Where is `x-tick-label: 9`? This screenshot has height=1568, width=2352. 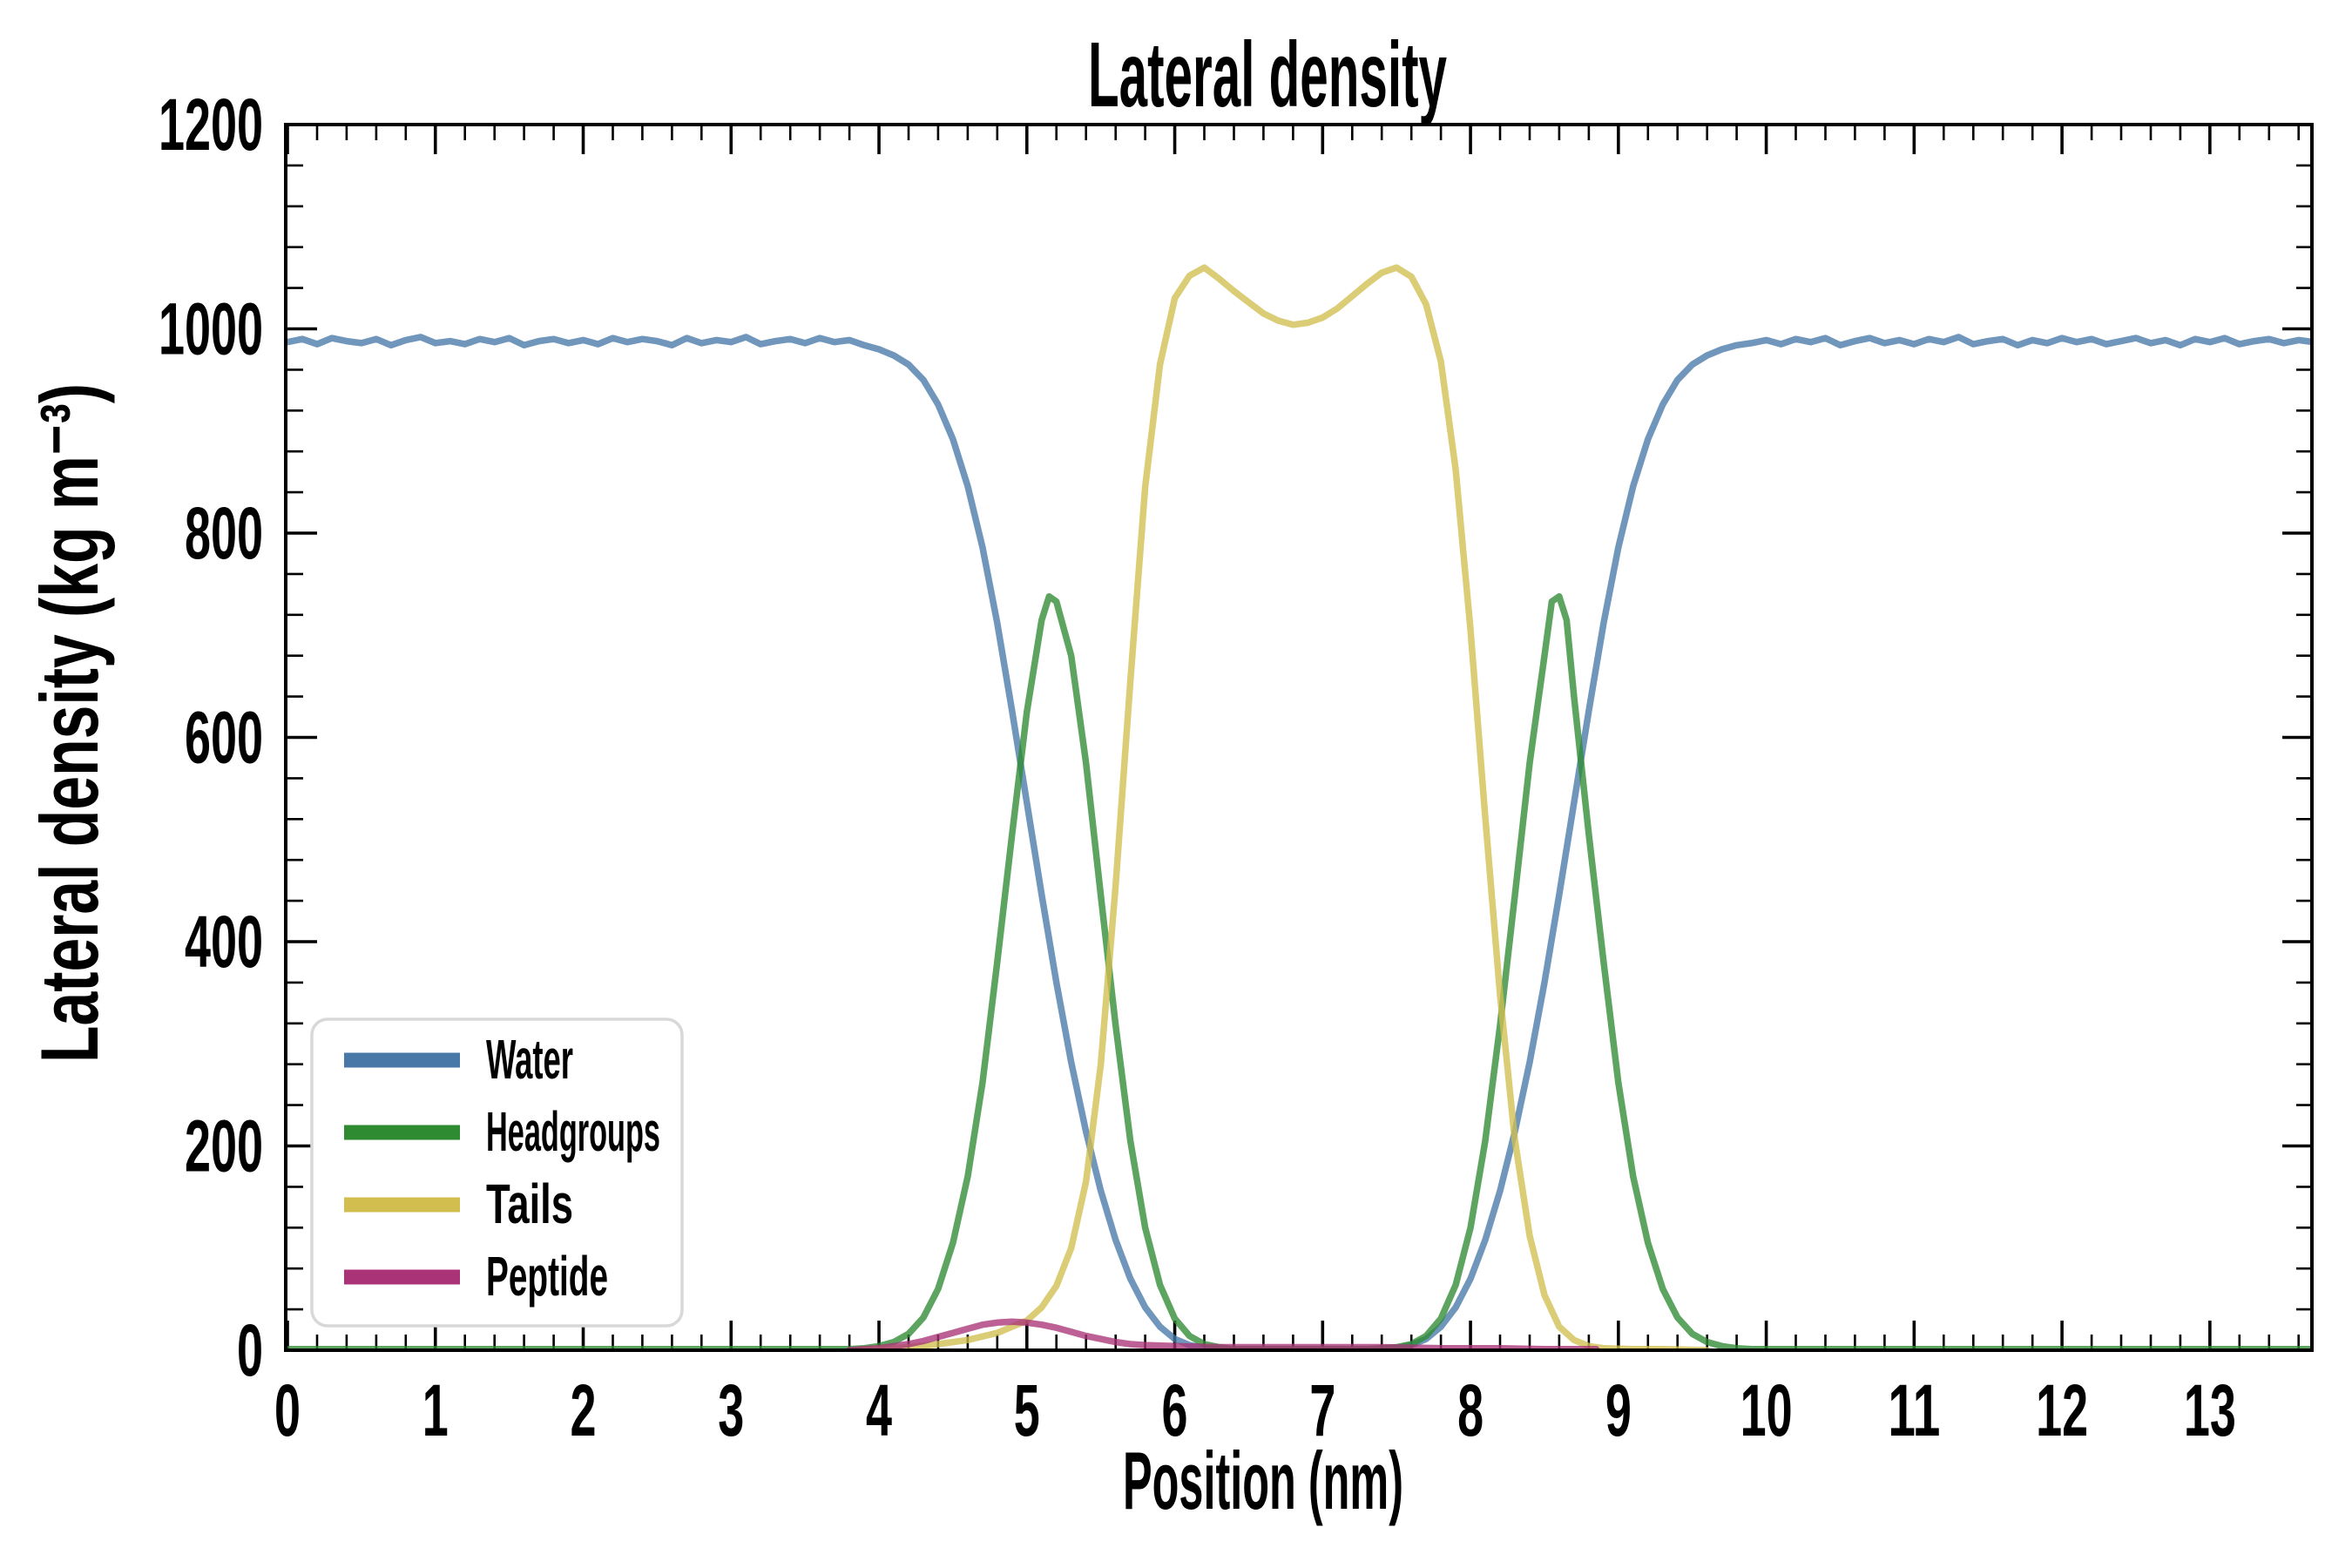
x-tick-label: 9 is located at coordinates (1618, 1410).